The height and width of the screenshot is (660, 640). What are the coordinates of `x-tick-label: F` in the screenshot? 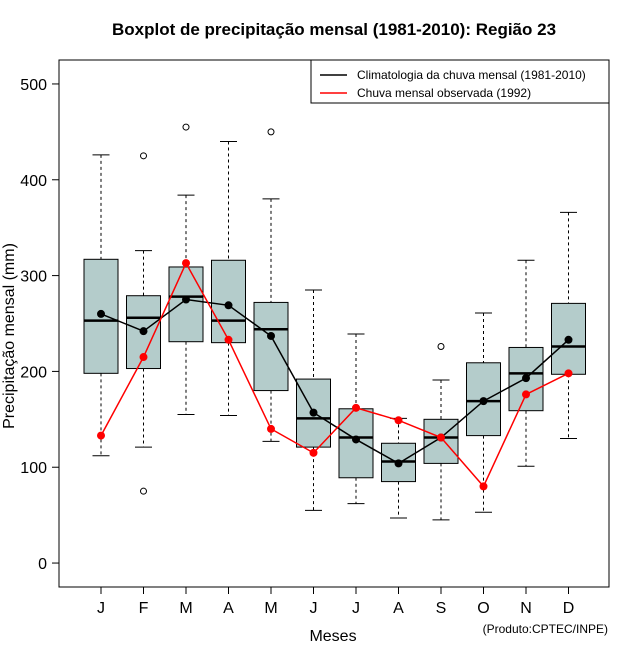 It's located at (144, 608).